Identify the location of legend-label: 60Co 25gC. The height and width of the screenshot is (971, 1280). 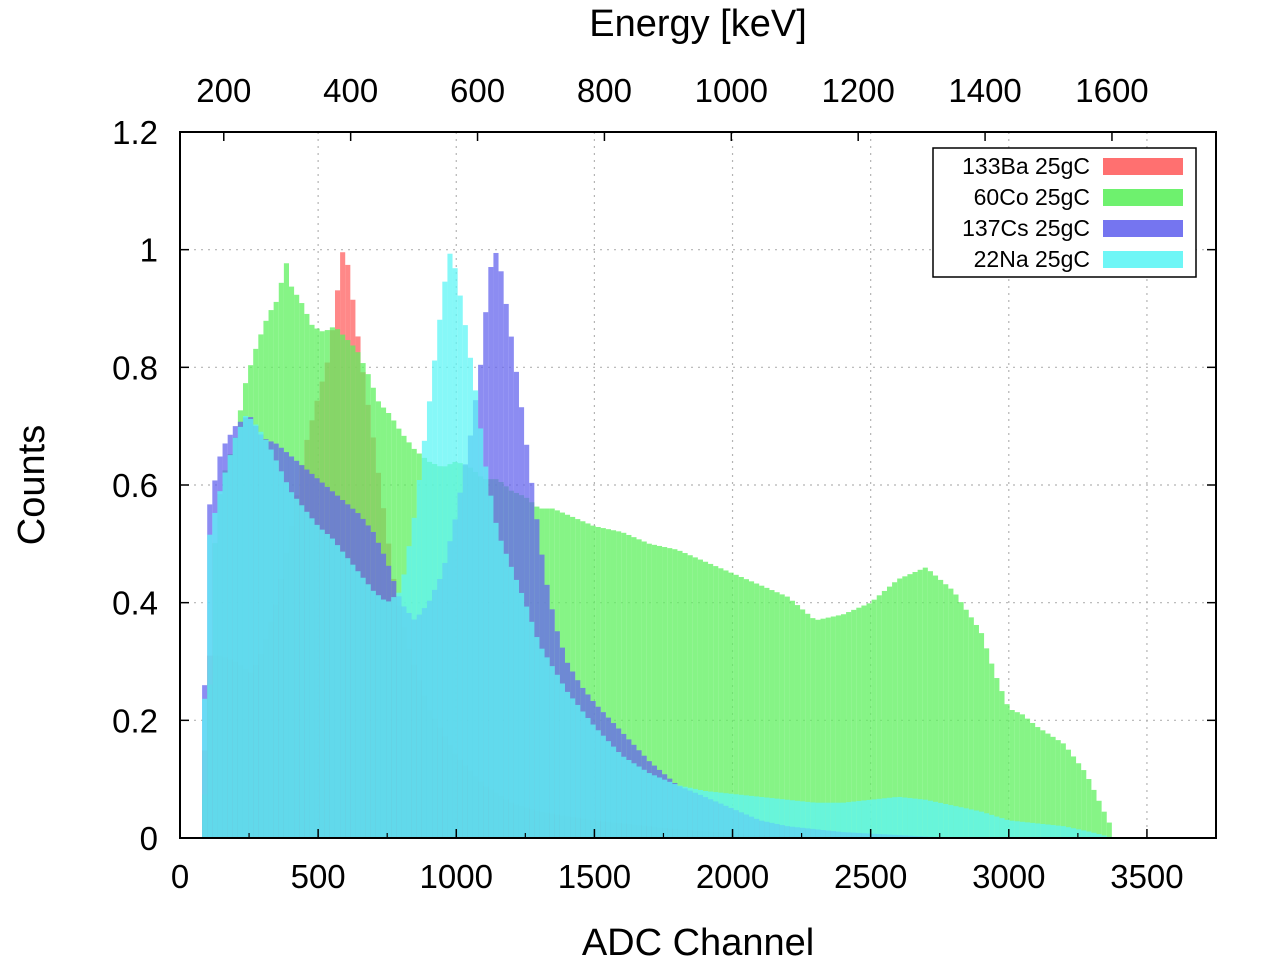
(1032, 197).